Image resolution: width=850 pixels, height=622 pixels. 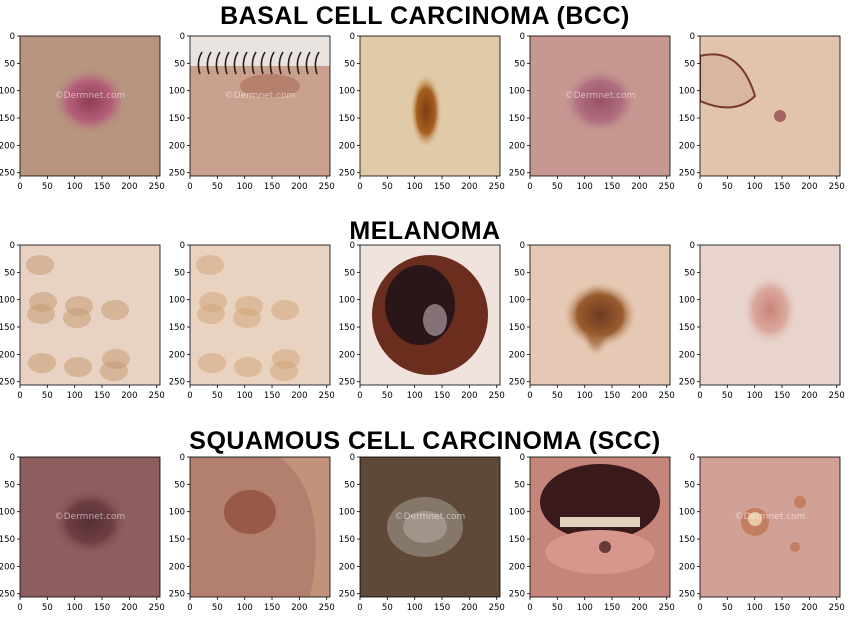 I want to click on melanoma-image-3-frame, so click(x=430, y=315).